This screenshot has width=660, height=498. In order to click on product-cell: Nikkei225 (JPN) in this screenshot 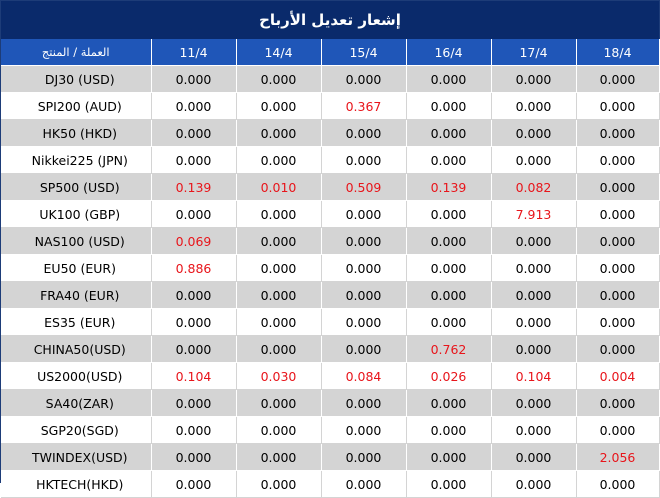, I will do `click(76, 160)`.